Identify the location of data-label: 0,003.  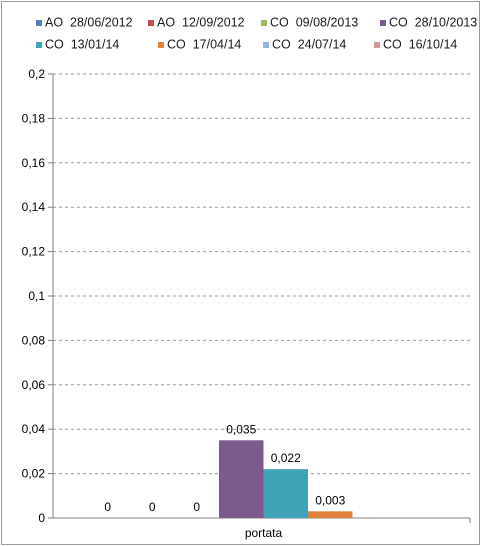
(330, 500).